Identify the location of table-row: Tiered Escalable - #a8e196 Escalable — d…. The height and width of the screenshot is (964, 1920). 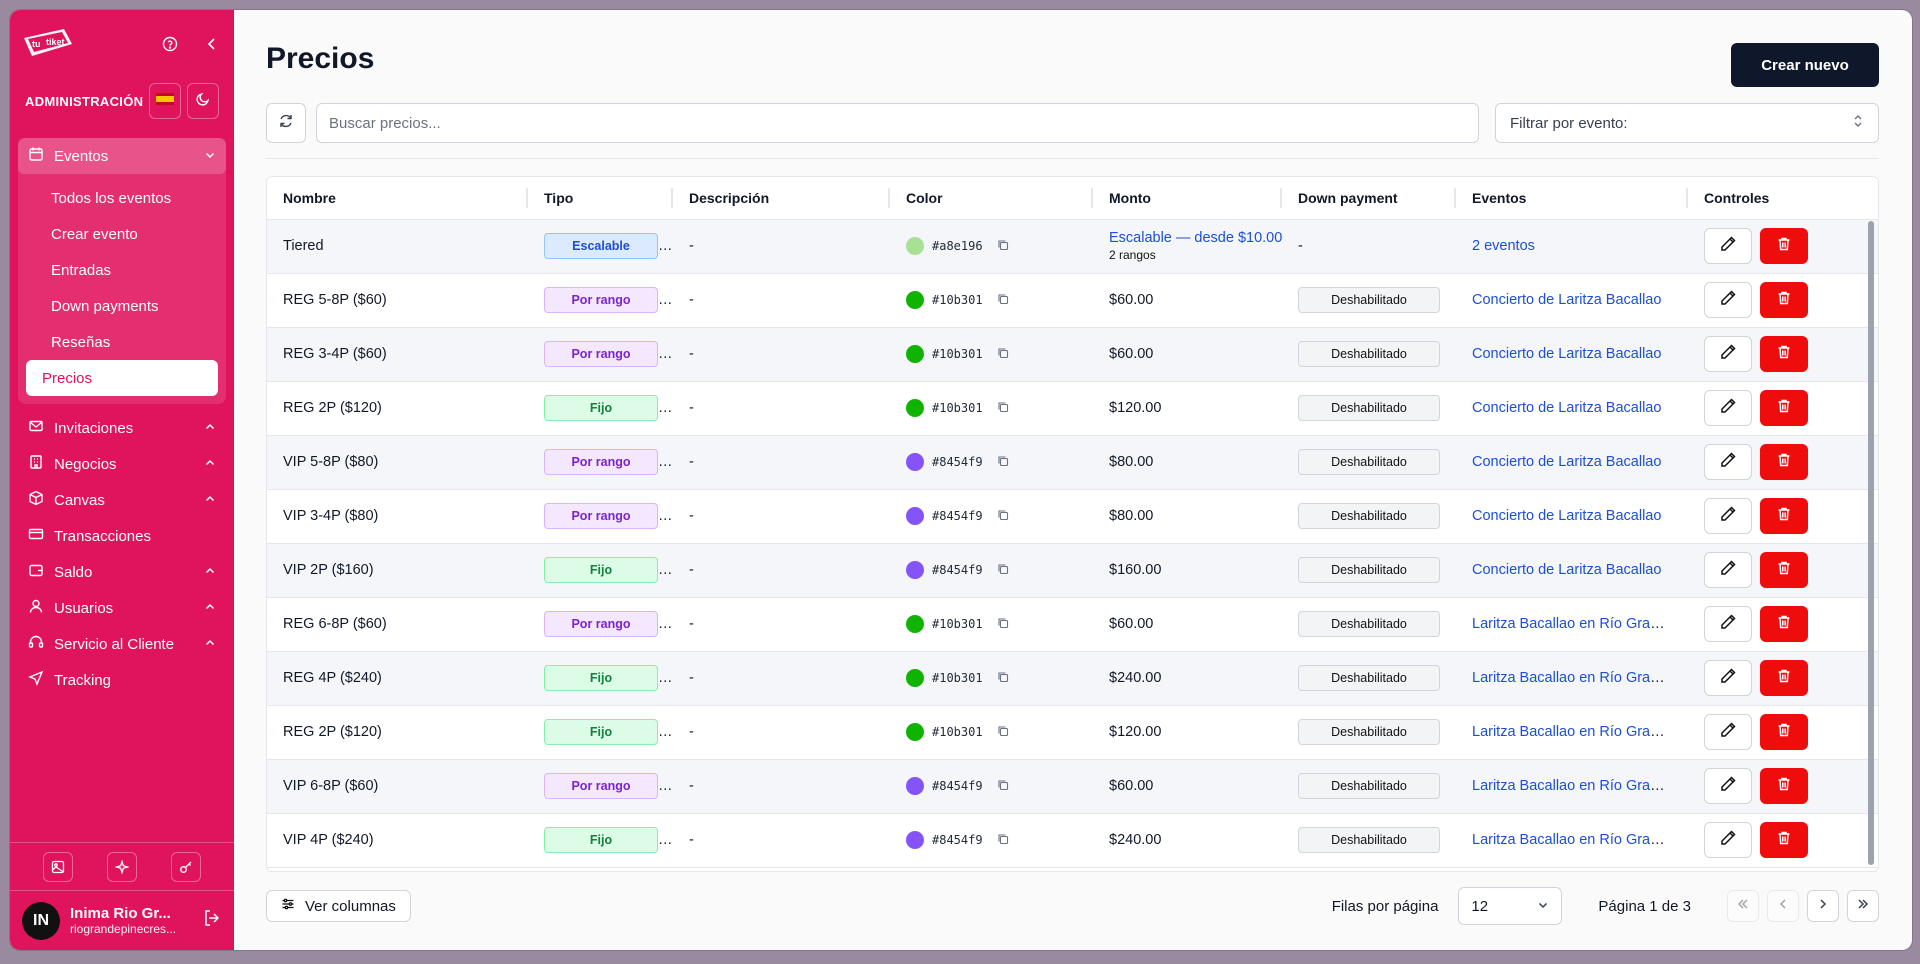
(1072, 246).